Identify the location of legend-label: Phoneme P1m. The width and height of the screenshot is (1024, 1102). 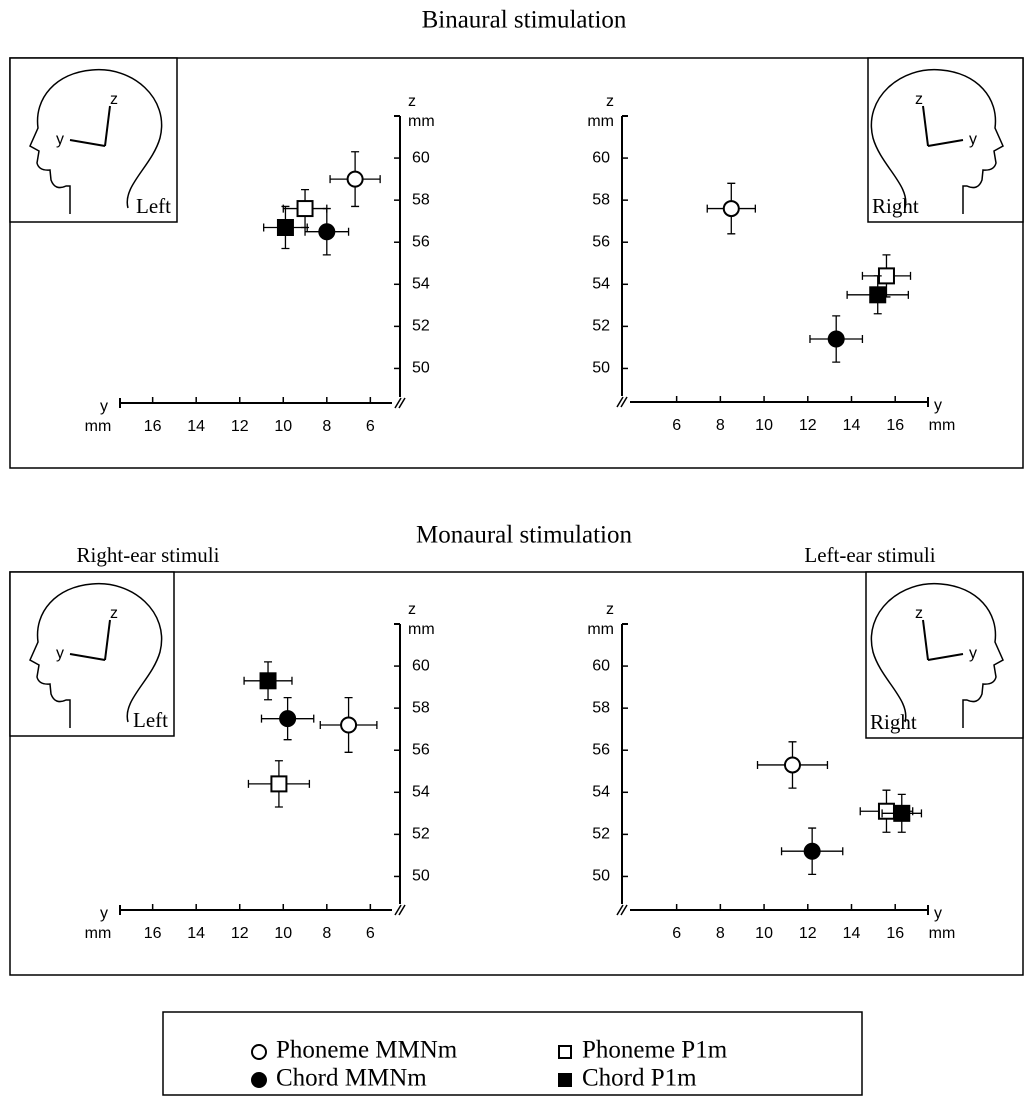
(655, 1050).